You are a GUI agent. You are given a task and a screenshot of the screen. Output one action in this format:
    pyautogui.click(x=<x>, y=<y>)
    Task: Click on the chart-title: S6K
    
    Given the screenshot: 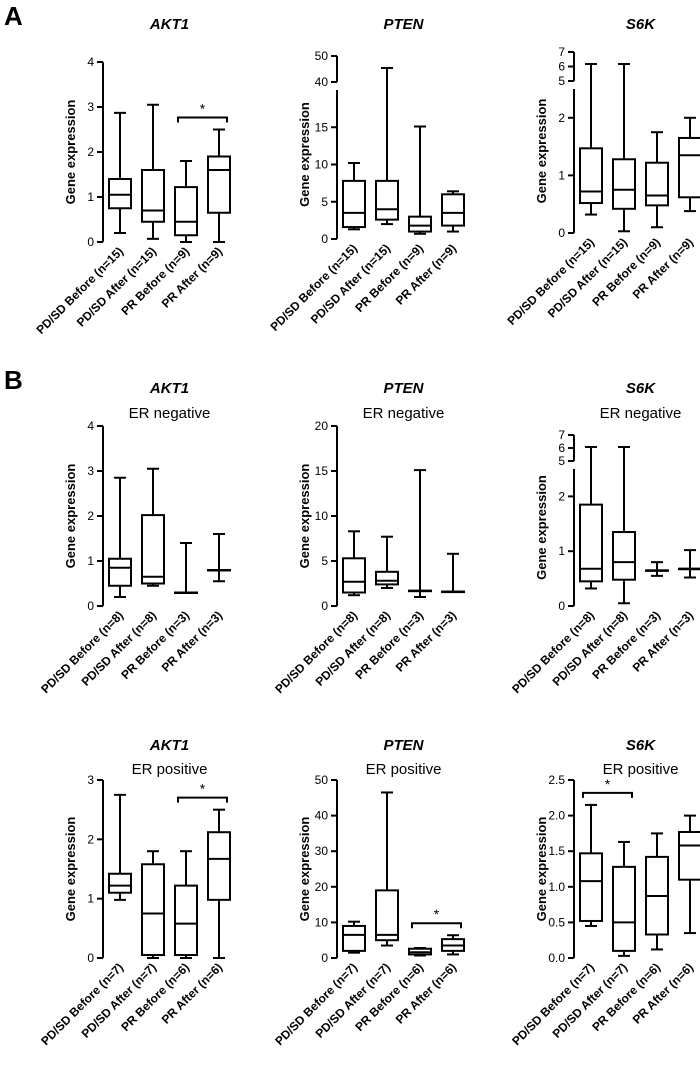 What is the action you would take?
    pyautogui.click(x=641, y=745)
    